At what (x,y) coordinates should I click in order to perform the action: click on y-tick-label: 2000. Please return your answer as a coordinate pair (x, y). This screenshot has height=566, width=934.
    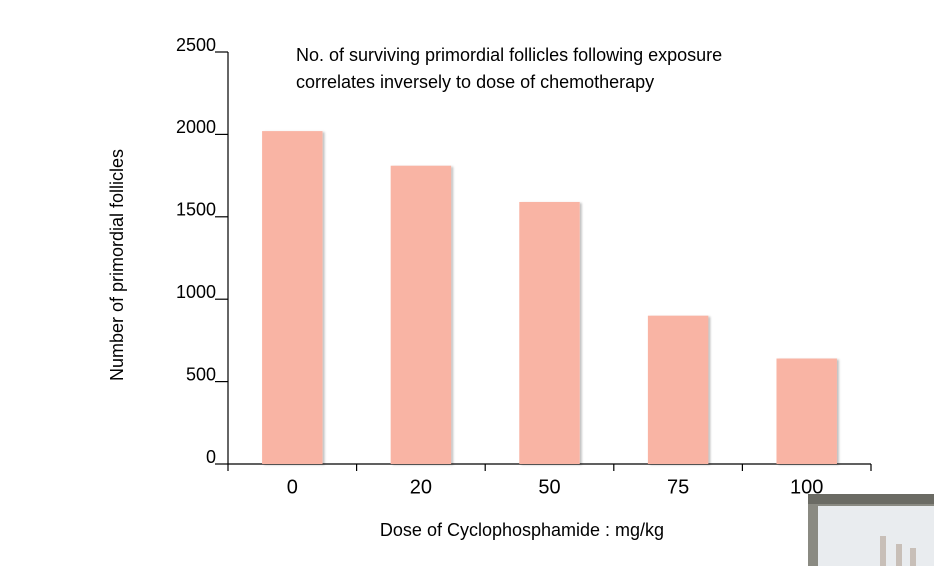
    Looking at the image, I should click on (196, 127).